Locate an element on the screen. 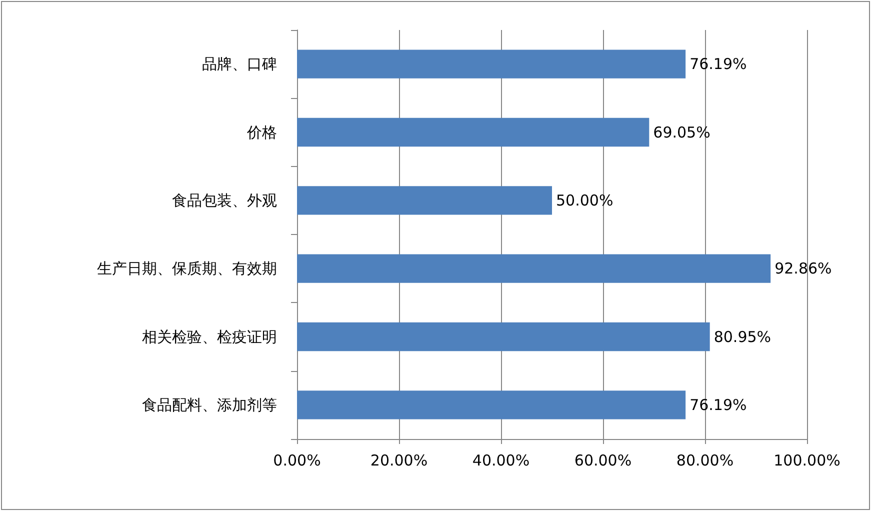 Image resolution: width=871 pixels, height=511 pixels. x-tick-label: 0.00% is located at coordinates (297, 461).